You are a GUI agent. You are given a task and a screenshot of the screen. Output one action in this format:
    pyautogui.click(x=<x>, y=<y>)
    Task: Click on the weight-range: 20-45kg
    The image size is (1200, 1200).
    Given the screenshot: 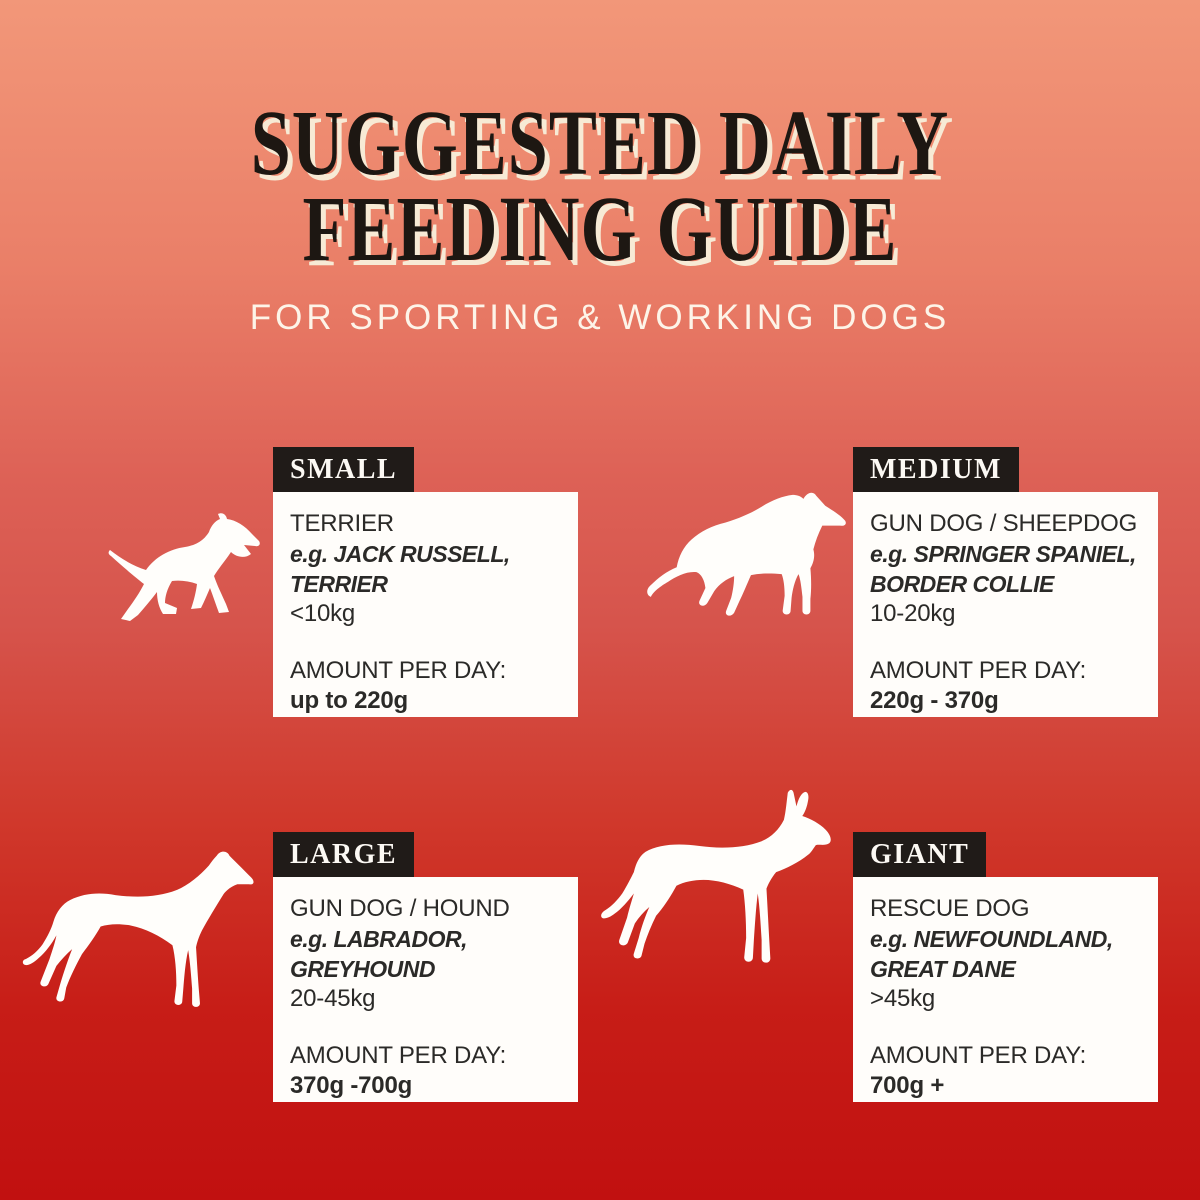 What is the action you would take?
    pyautogui.click(x=333, y=998)
    